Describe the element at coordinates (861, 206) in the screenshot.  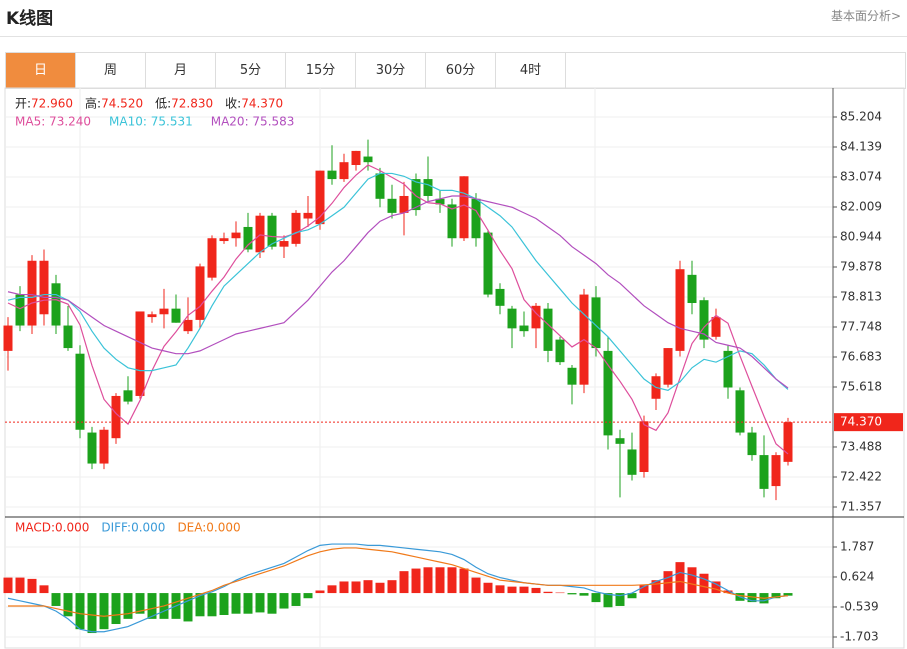
I see `y-tick-label: 82.009` at that location.